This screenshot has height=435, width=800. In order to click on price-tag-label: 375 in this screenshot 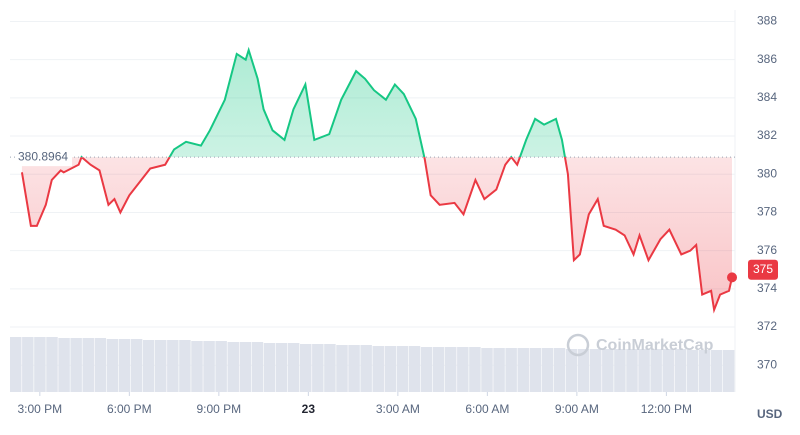, I will do `click(763, 269)`.